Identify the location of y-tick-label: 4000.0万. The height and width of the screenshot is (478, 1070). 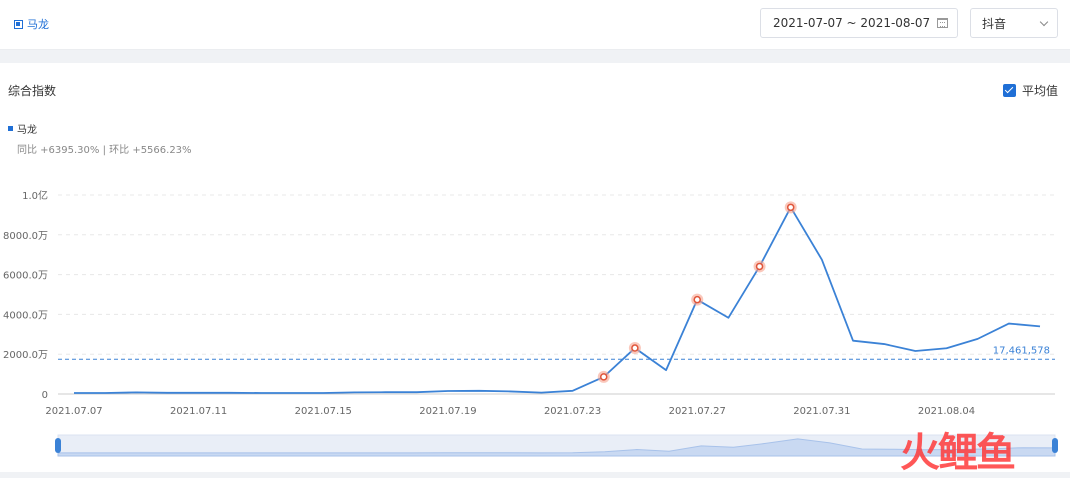
(25, 315).